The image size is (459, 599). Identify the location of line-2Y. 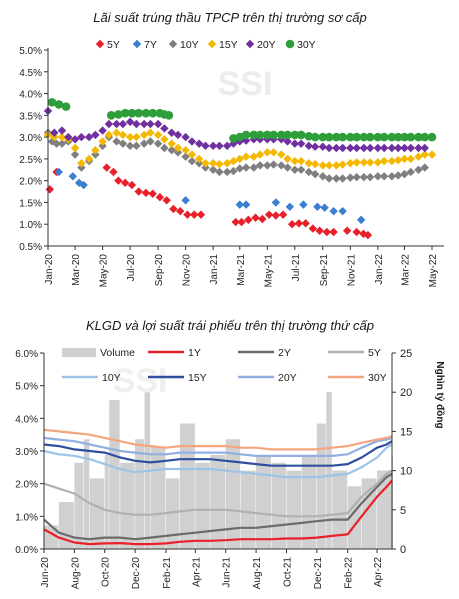
(218, 506).